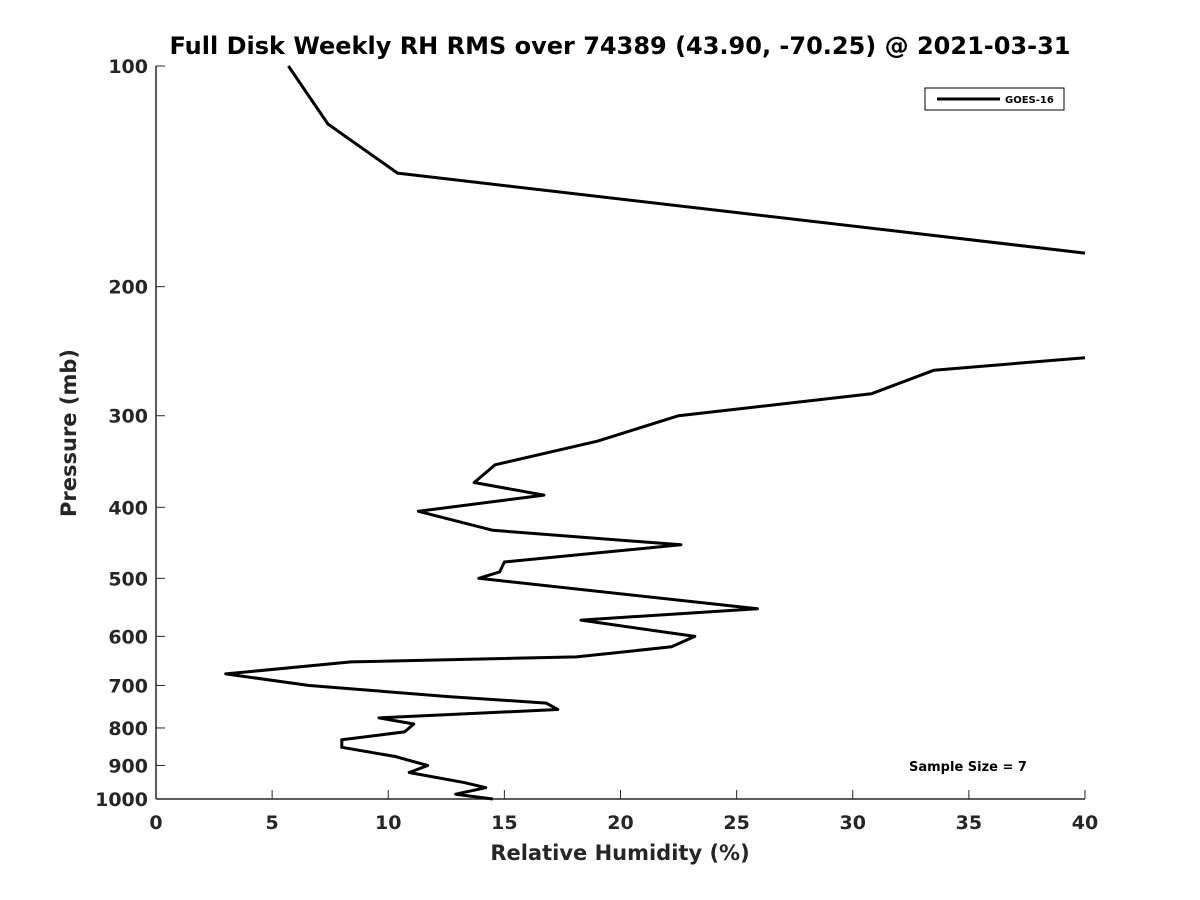 The width and height of the screenshot is (1200, 900). I want to click on x-tick-label: 15, so click(504, 823).